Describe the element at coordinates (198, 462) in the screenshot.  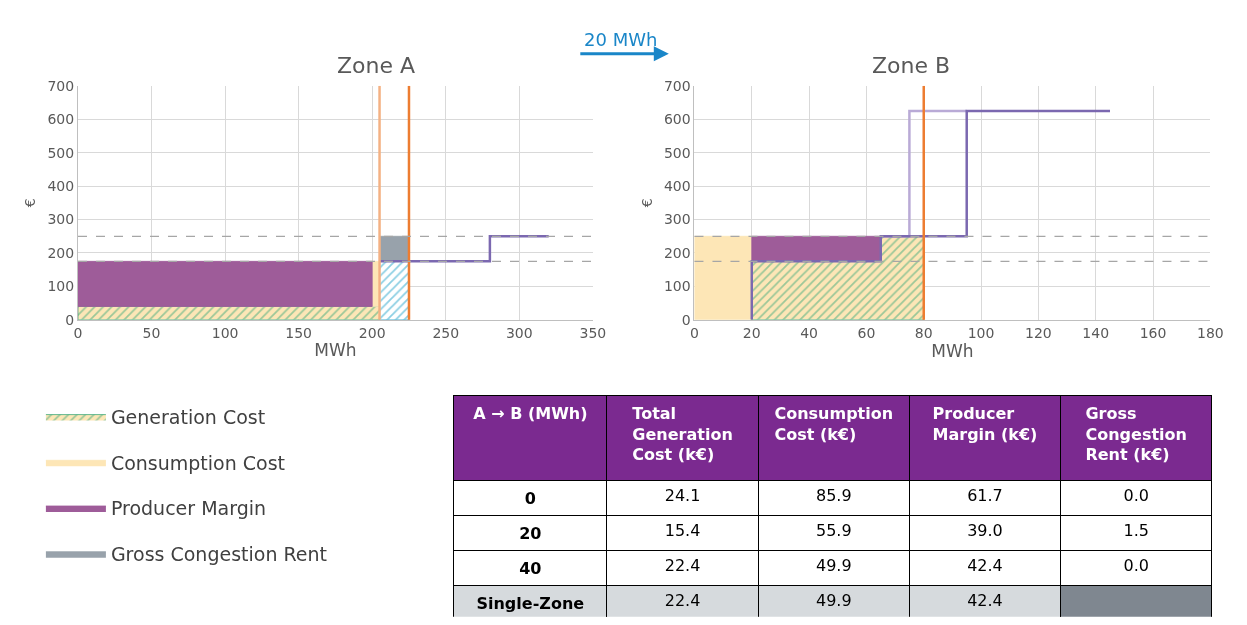
I see `legend-label: Consumption Cost` at that location.